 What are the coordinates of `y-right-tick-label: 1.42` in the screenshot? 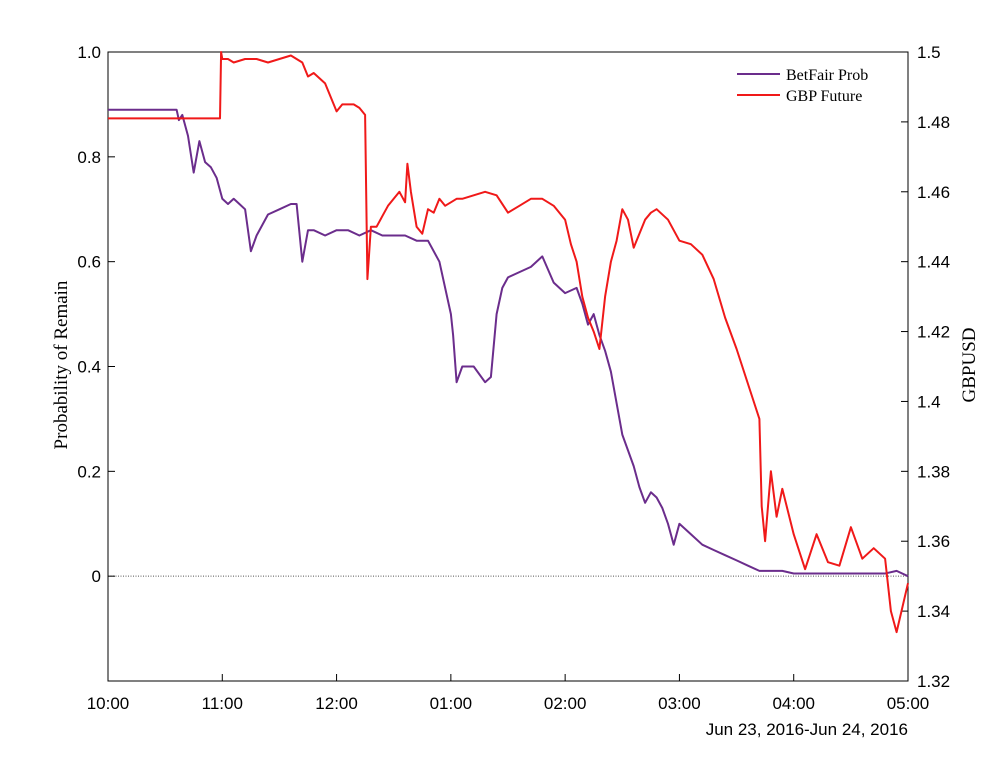 It's located at (933, 332).